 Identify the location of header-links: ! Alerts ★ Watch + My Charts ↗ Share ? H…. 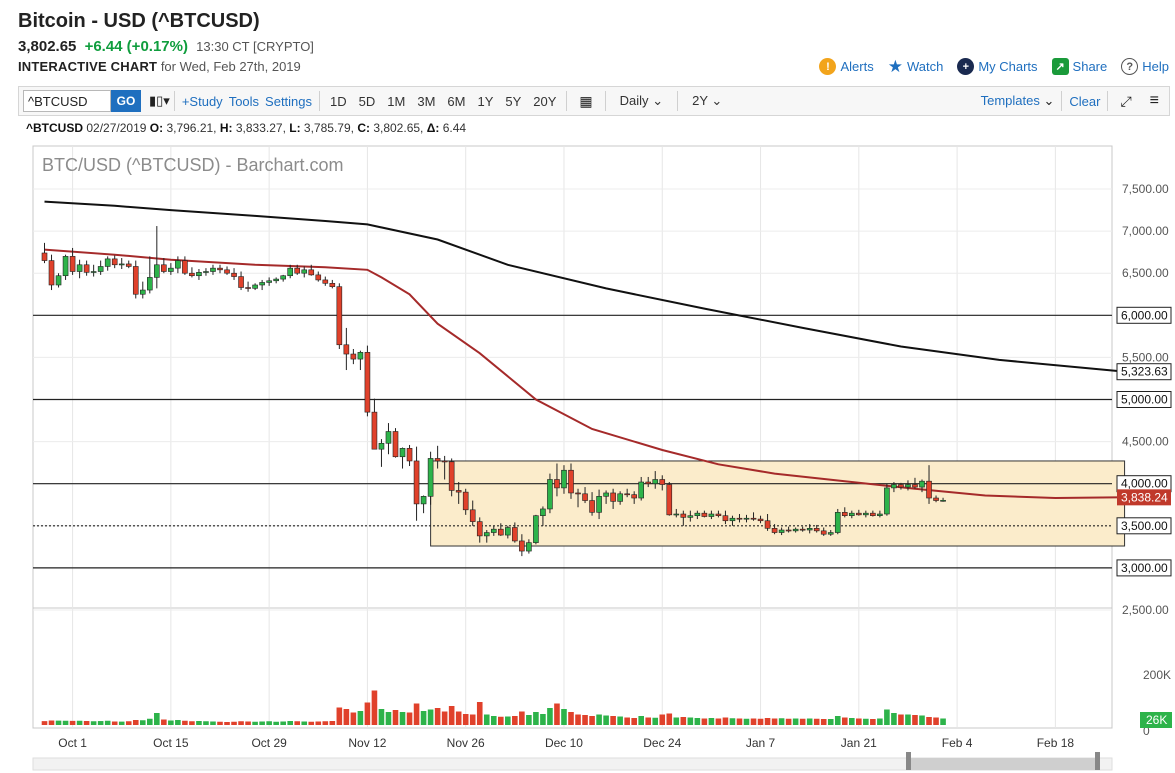
(994, 66).